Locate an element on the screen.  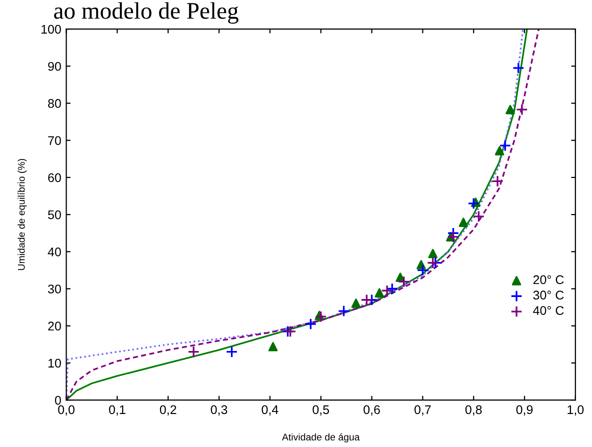
x-tick-label: 1,0 is located at coordinates (576, 410).